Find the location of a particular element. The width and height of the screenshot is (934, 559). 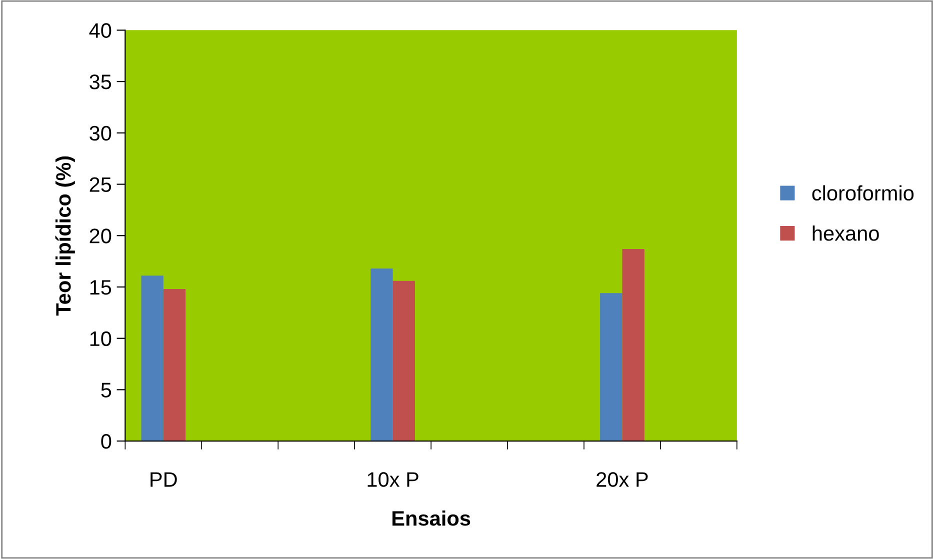

y-tick-label: 15 is located at coordinates (101, 287).